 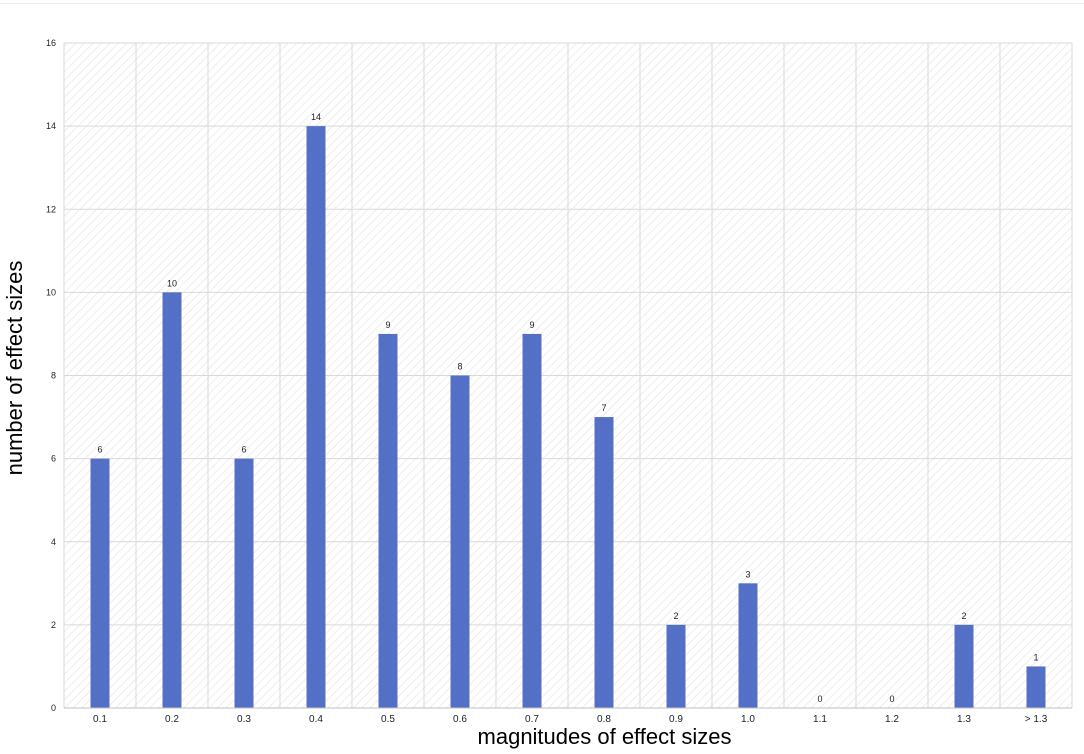 What do you see at coordinates (51, 43) in the screenshot?
I see `y-tick-label: 16` at bounding box center [51, 43].